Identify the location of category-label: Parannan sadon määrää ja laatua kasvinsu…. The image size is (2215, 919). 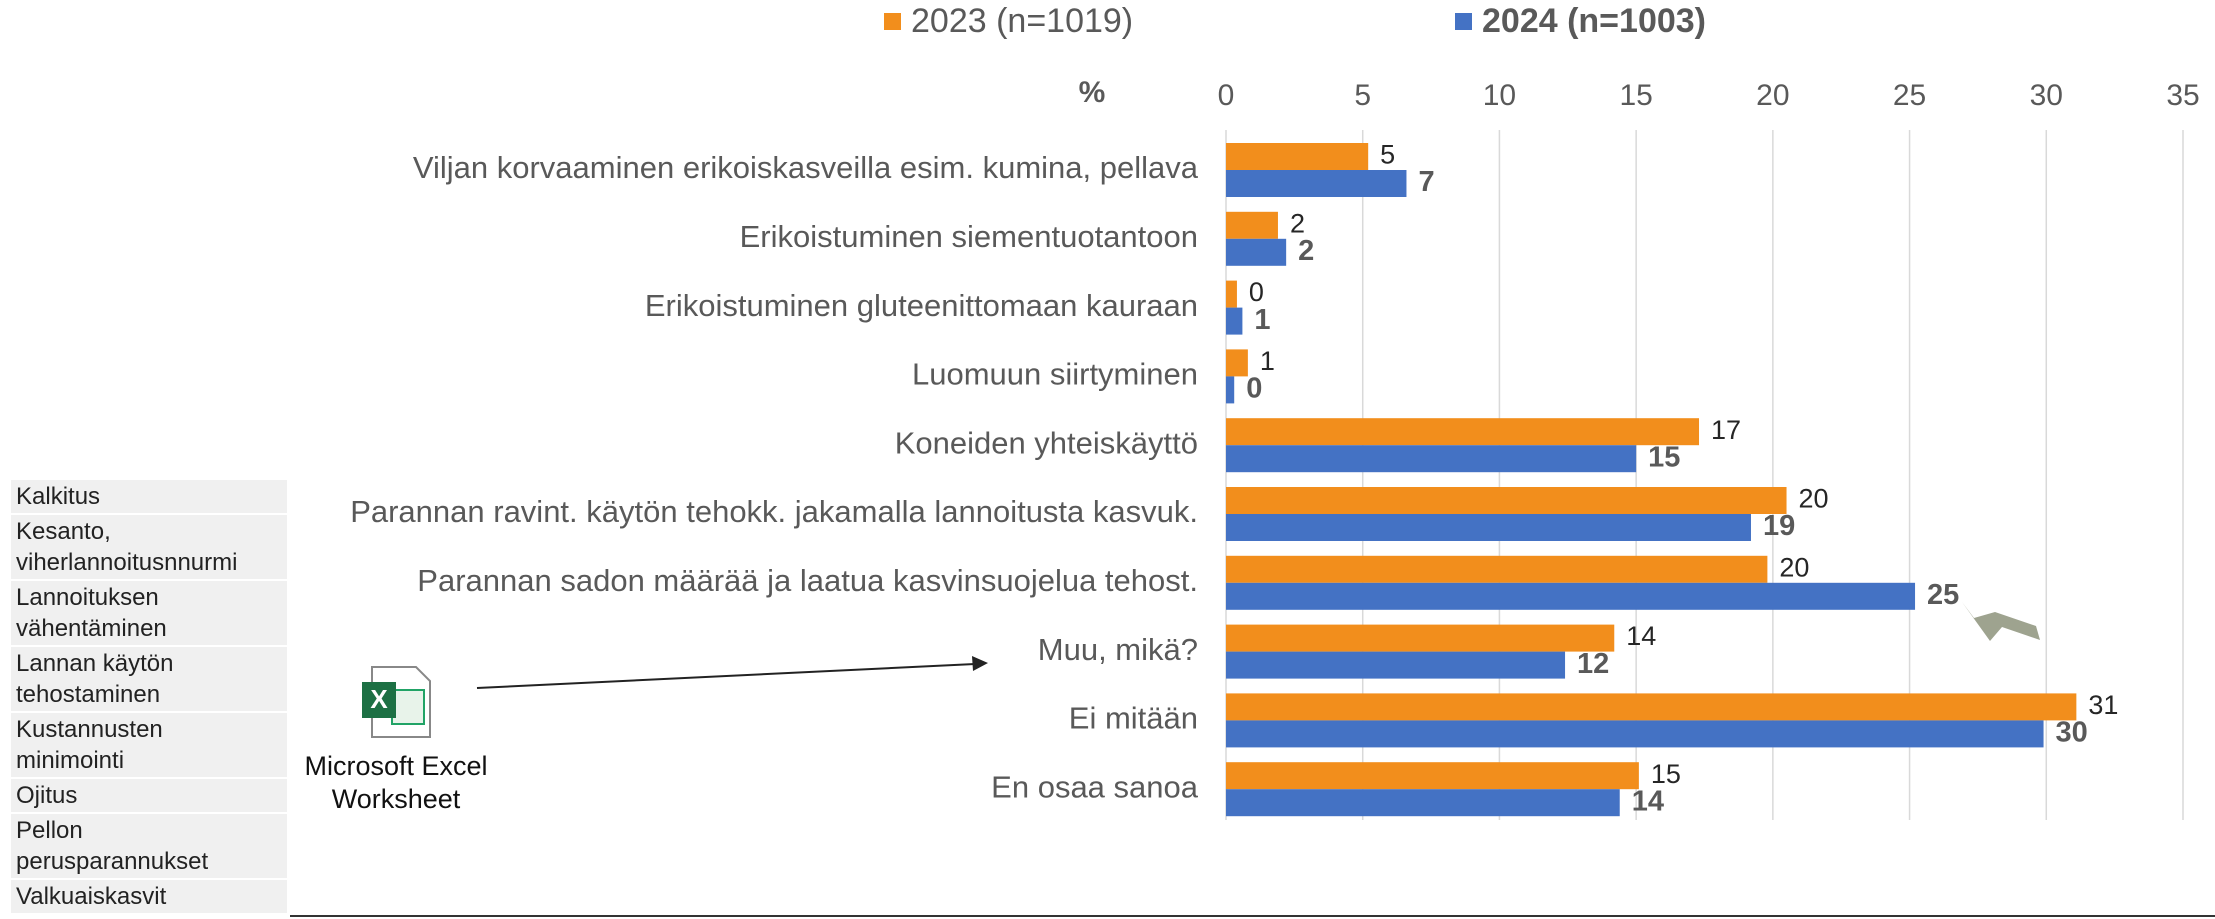
(807, 580).